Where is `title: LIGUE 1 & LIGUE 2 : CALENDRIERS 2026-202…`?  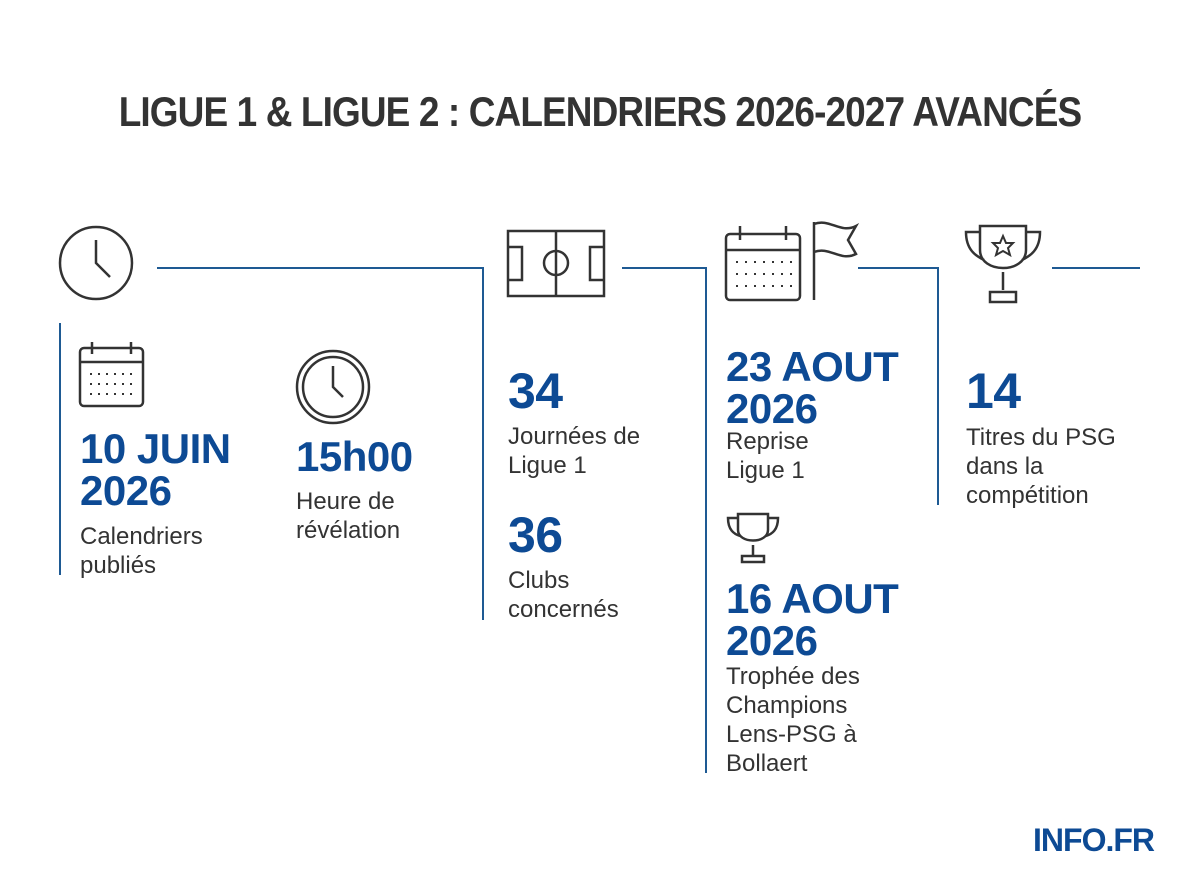 title: LIGUE 1 & LIGUE 2 : CALENDRIERS 2026-202… is located at coordinates (600, 111).